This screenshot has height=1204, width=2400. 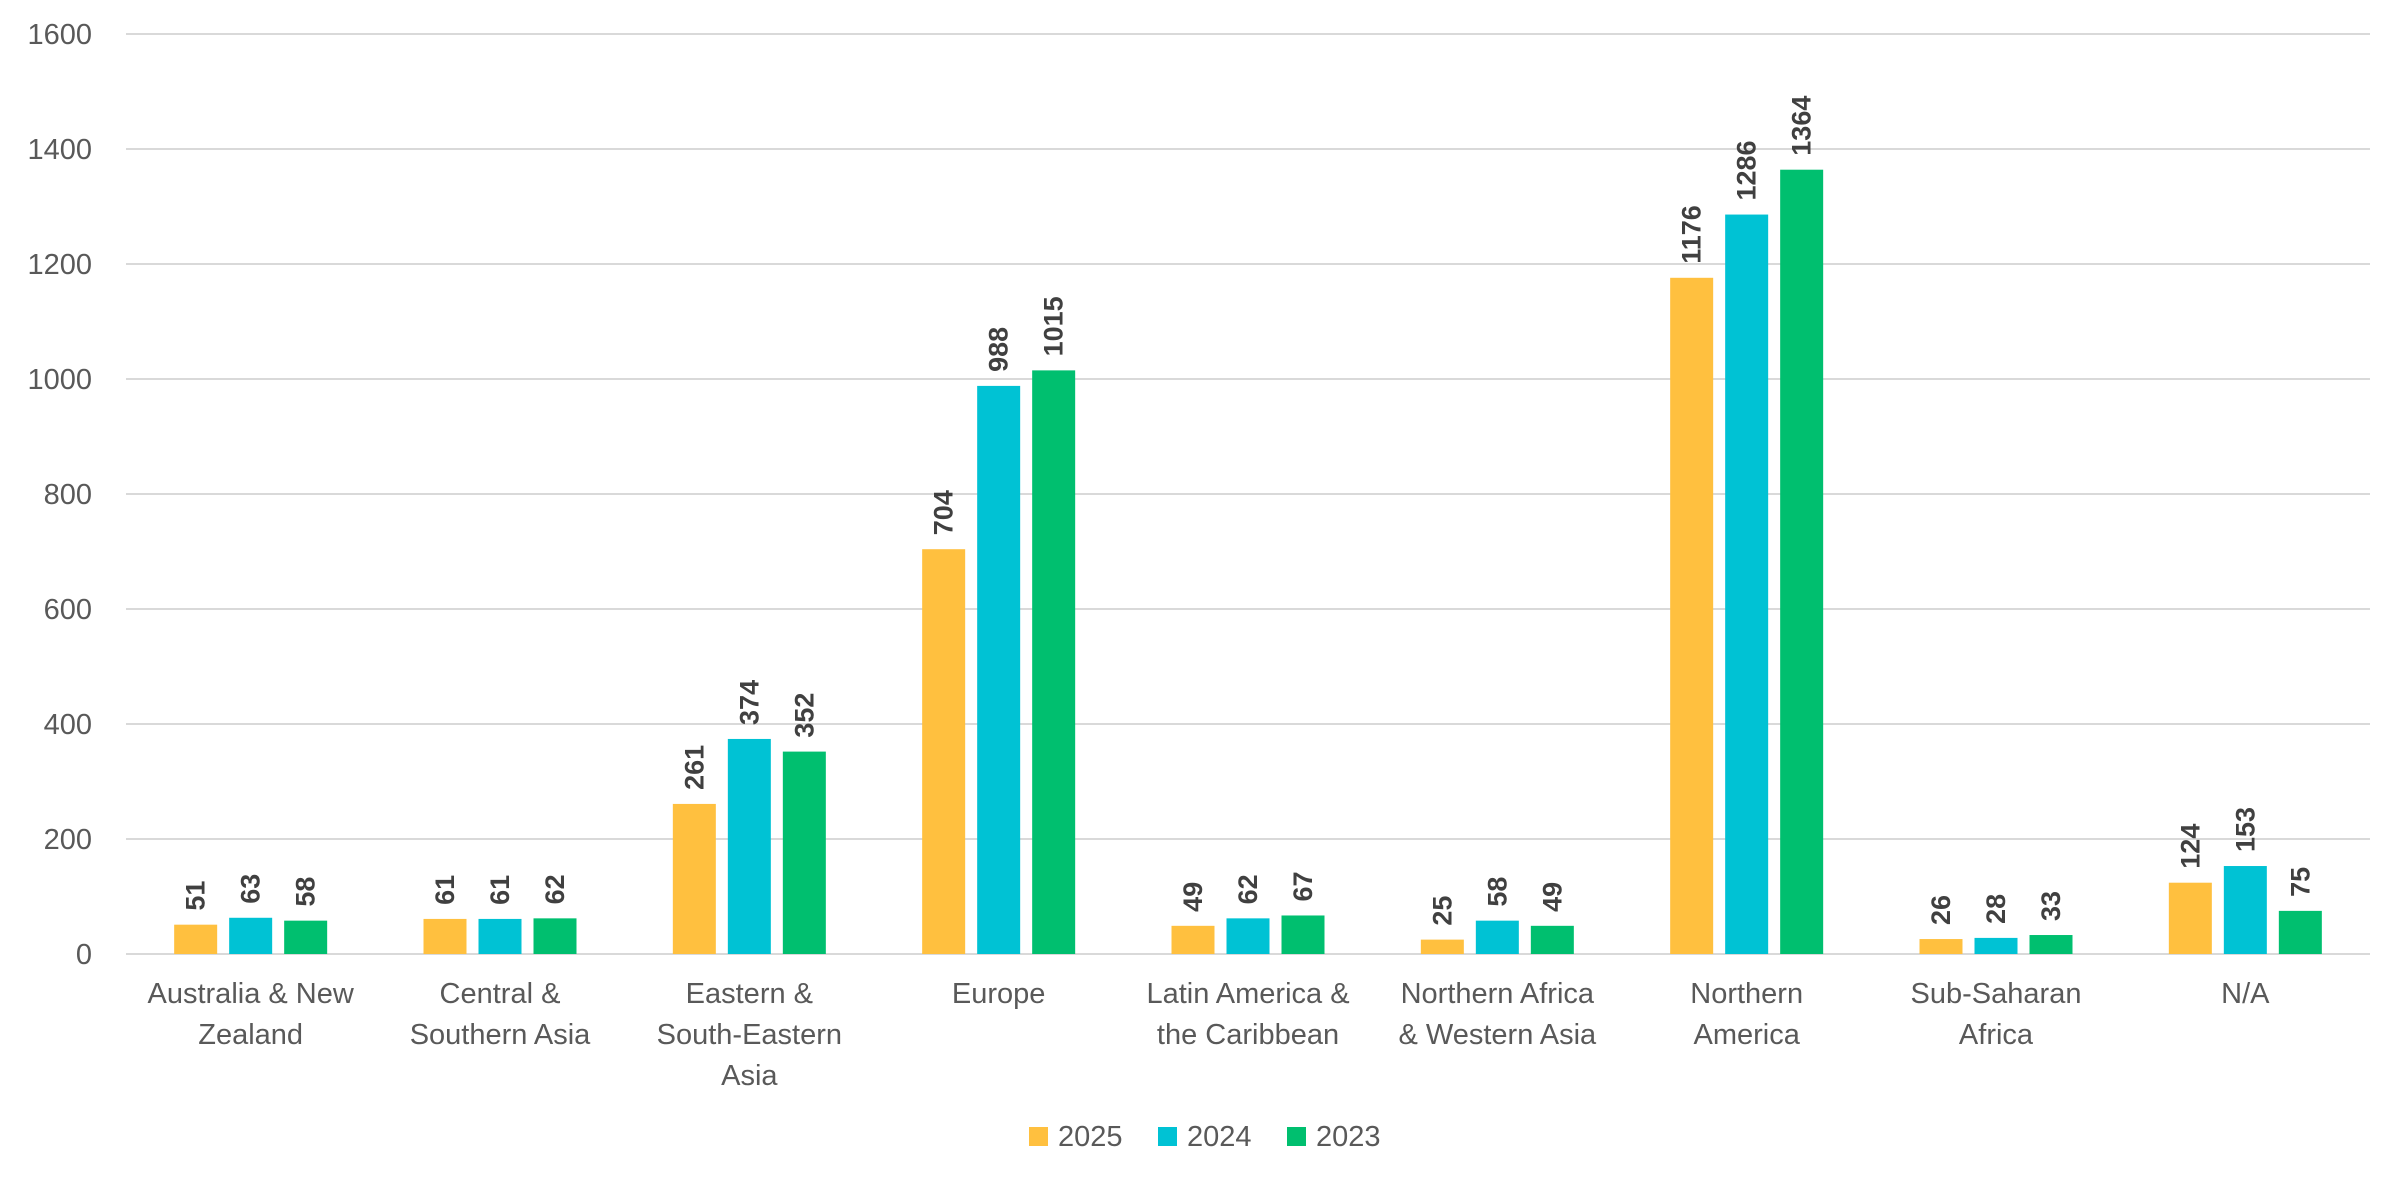 I want to click on data-label: 51, so click(x=196, y=896).